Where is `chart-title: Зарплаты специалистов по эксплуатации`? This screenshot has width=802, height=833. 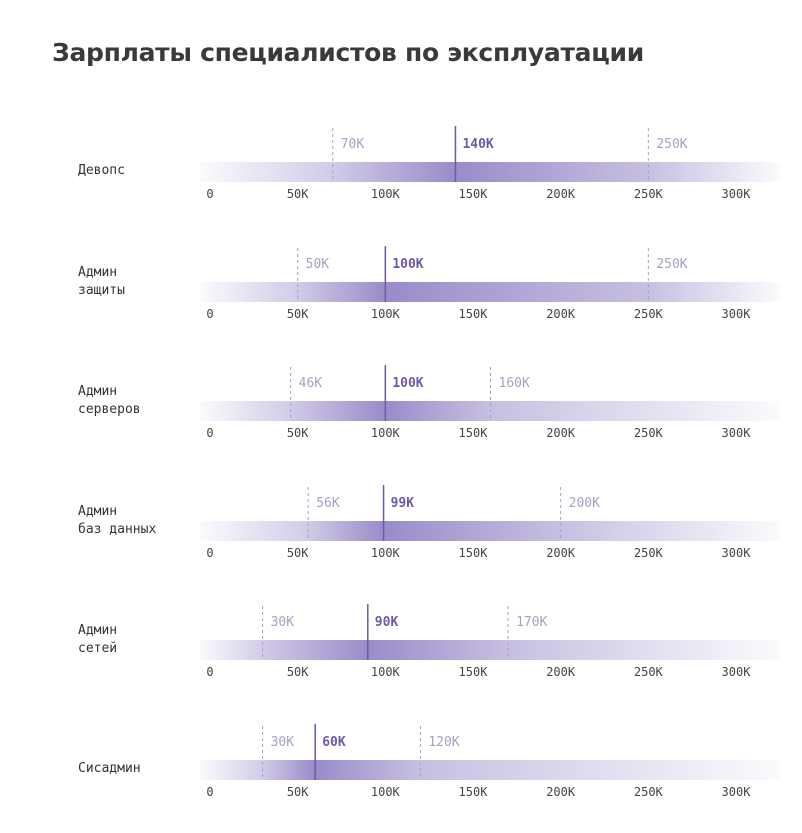 chart-title: Зарплаты специалистов по эксплуатации is located at coordinates (348, 52).